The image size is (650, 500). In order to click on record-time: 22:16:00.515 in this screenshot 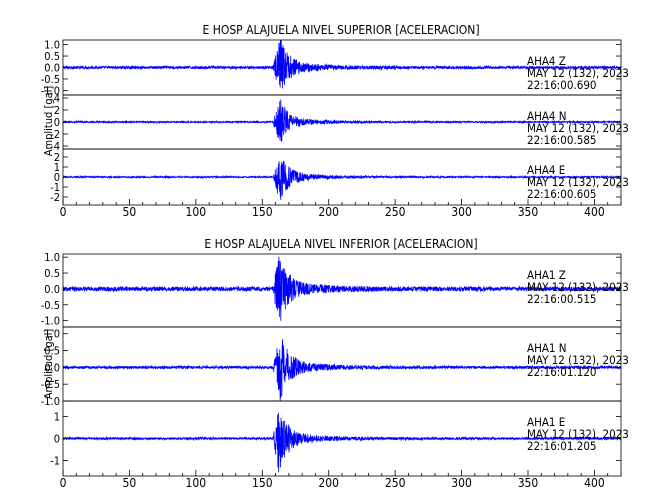, I will do `click(562, 299)`.